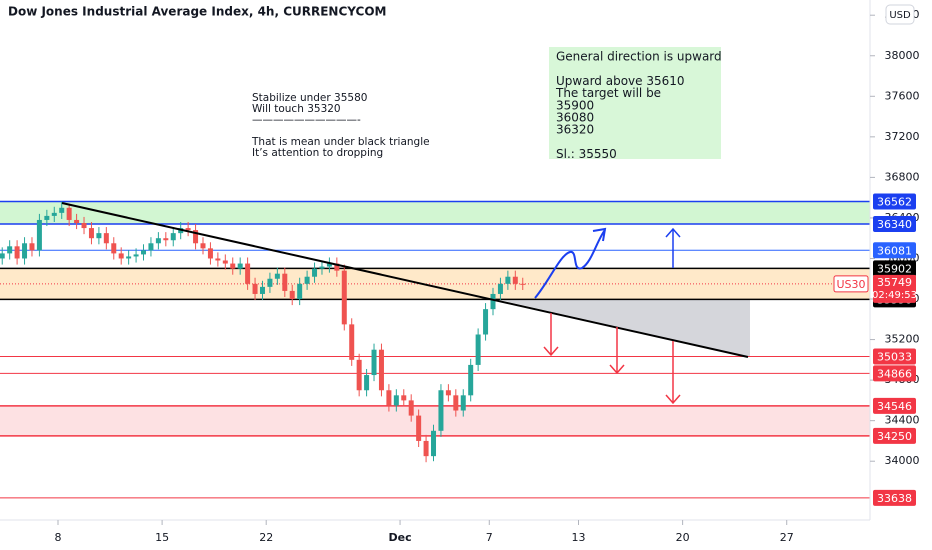 The height and width of the screenshot is (550, 932). I want to click on price-badge-label: 36081, so click(894, 250).